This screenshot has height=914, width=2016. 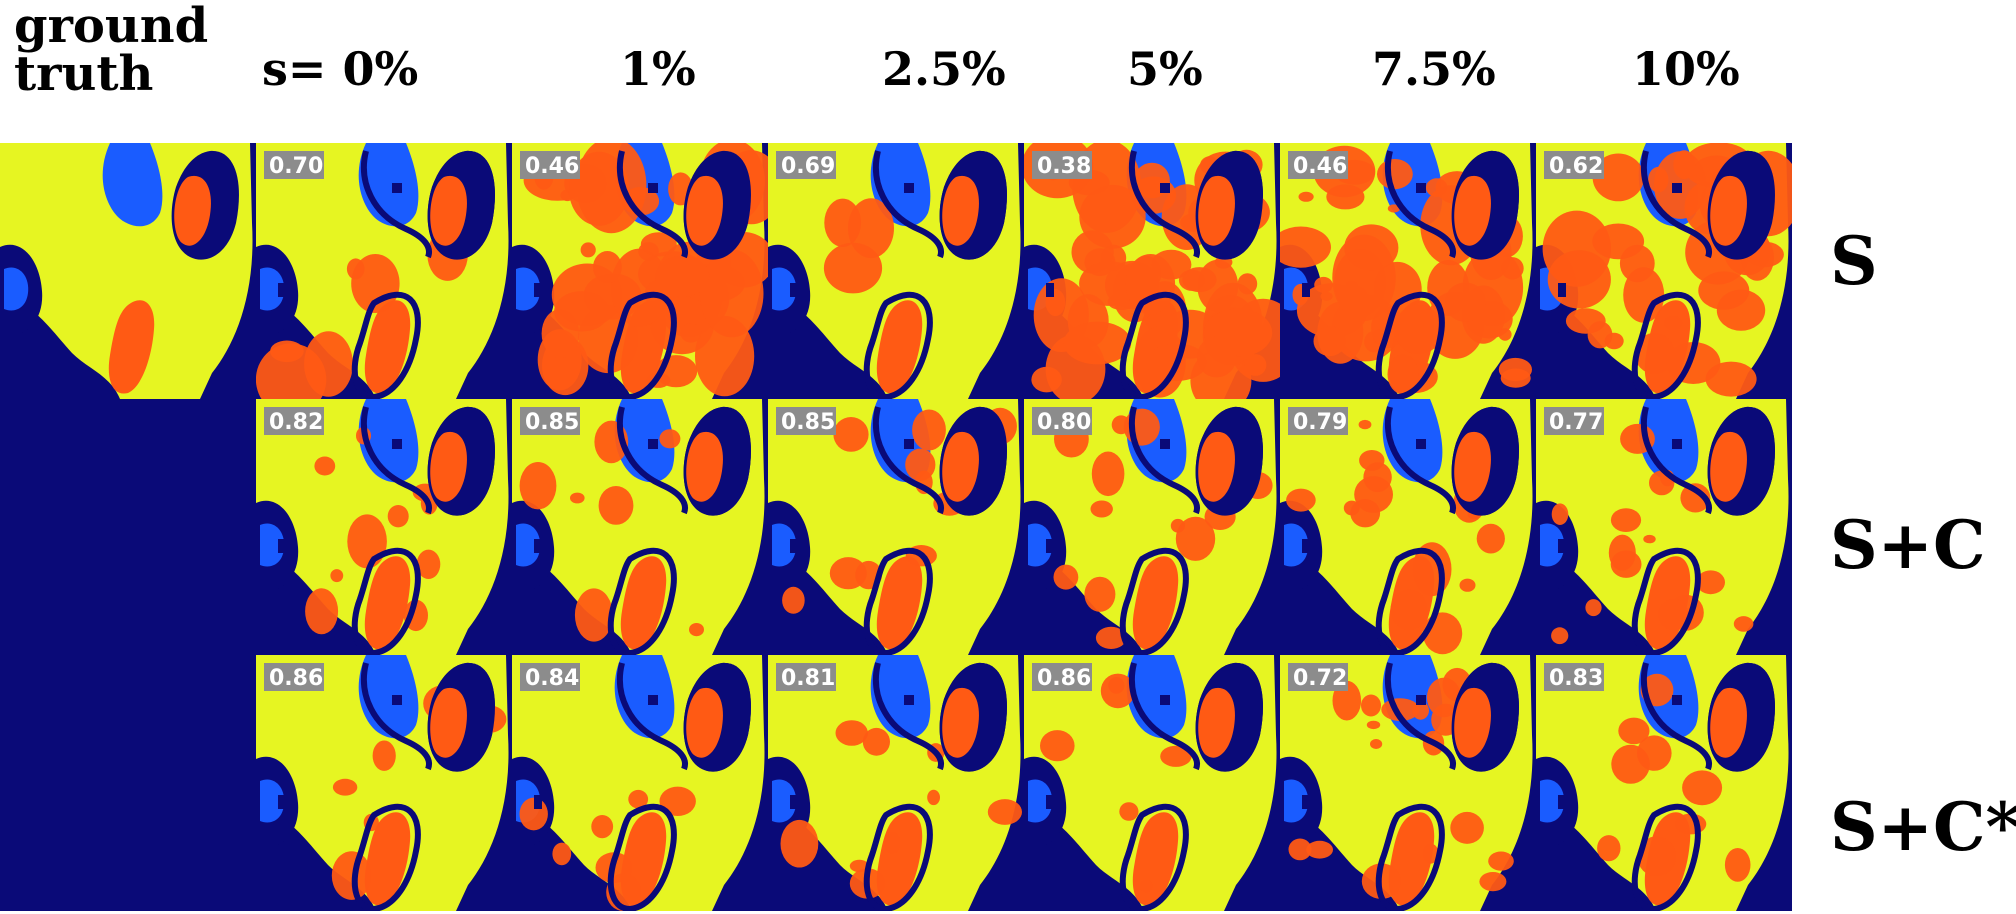 What do you see at coordinates (340, 69) in the screenshot?
I see `column-label-0: s= 0%` at bounding box center [340, 69].